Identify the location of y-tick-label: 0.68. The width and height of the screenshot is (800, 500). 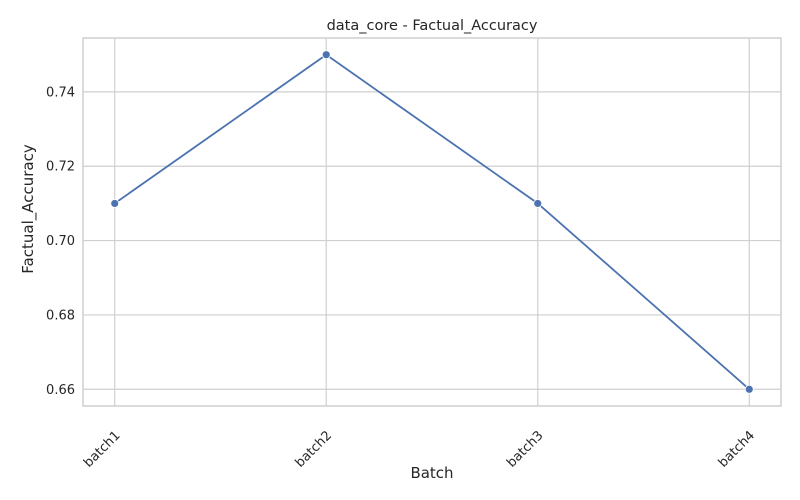
(60, 315).